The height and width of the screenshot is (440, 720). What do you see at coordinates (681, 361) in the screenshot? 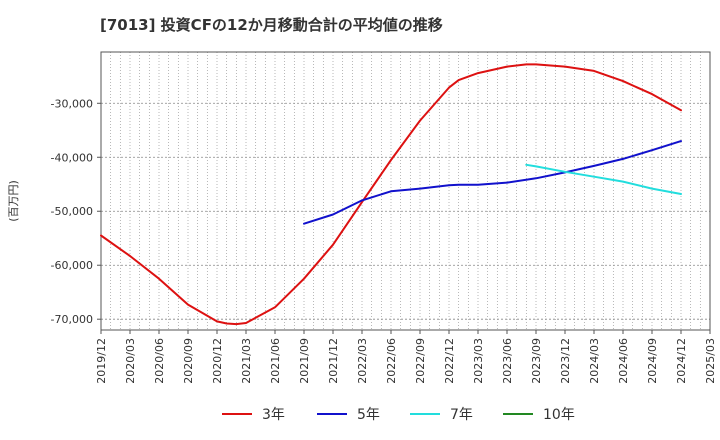
I see `x-tick-label: 2024/12` at bounding box center [681, 361].